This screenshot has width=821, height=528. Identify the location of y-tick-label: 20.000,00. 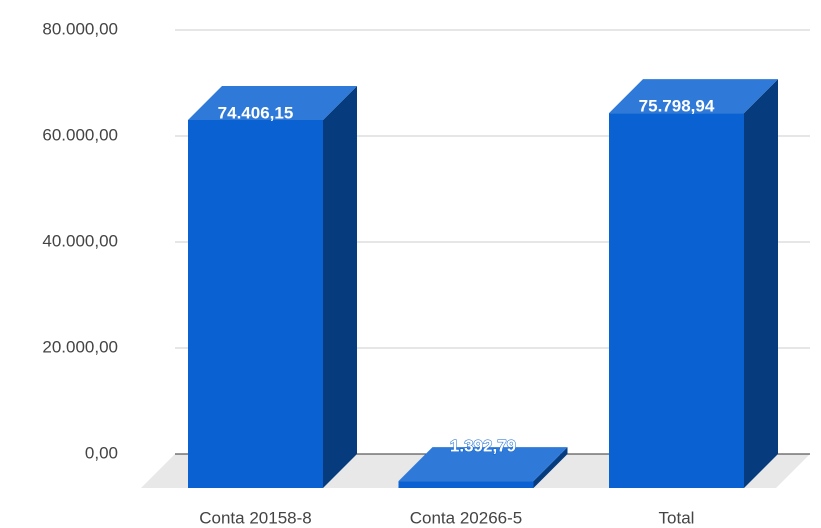
(80, 346).